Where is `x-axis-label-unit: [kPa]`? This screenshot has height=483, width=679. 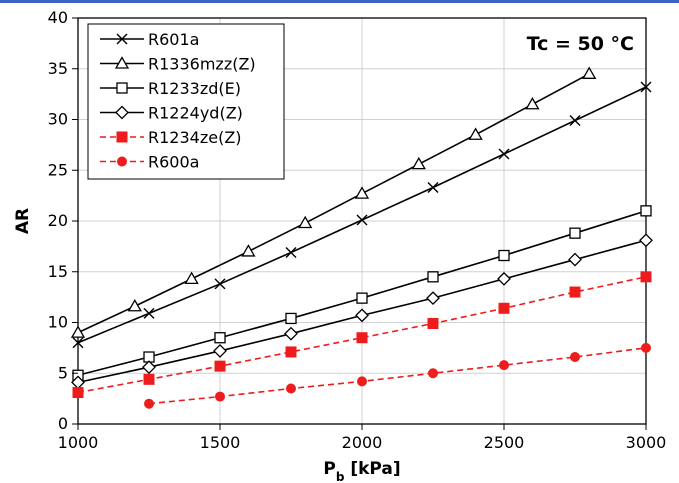
x-axis-label-unit: [kPa] is located at coordinates (372, 469).